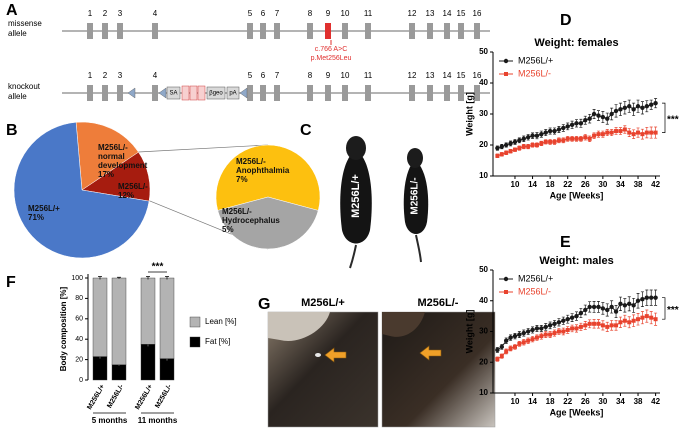 This screenshot has width=685, height=432. What do you see at coordinates (368, 75) in the screenshot?
I see `exon-number: 11` at bounding box center [368, 75].